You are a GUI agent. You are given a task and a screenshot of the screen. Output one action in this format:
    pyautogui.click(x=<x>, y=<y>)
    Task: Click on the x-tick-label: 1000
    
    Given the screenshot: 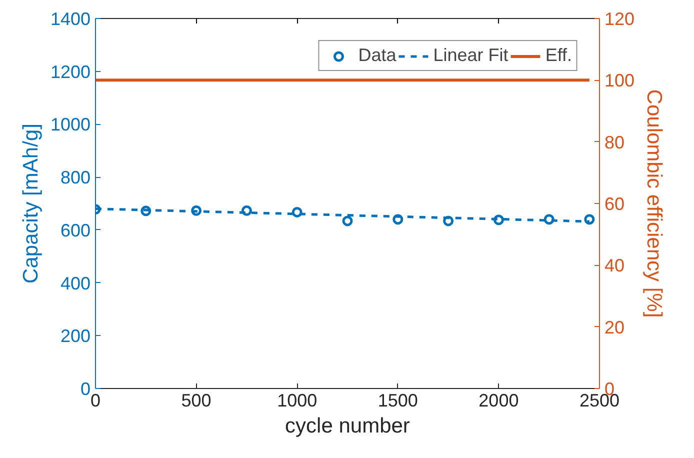 What is the action you would take?
    pyautogui.click(x=297, y=400)
    